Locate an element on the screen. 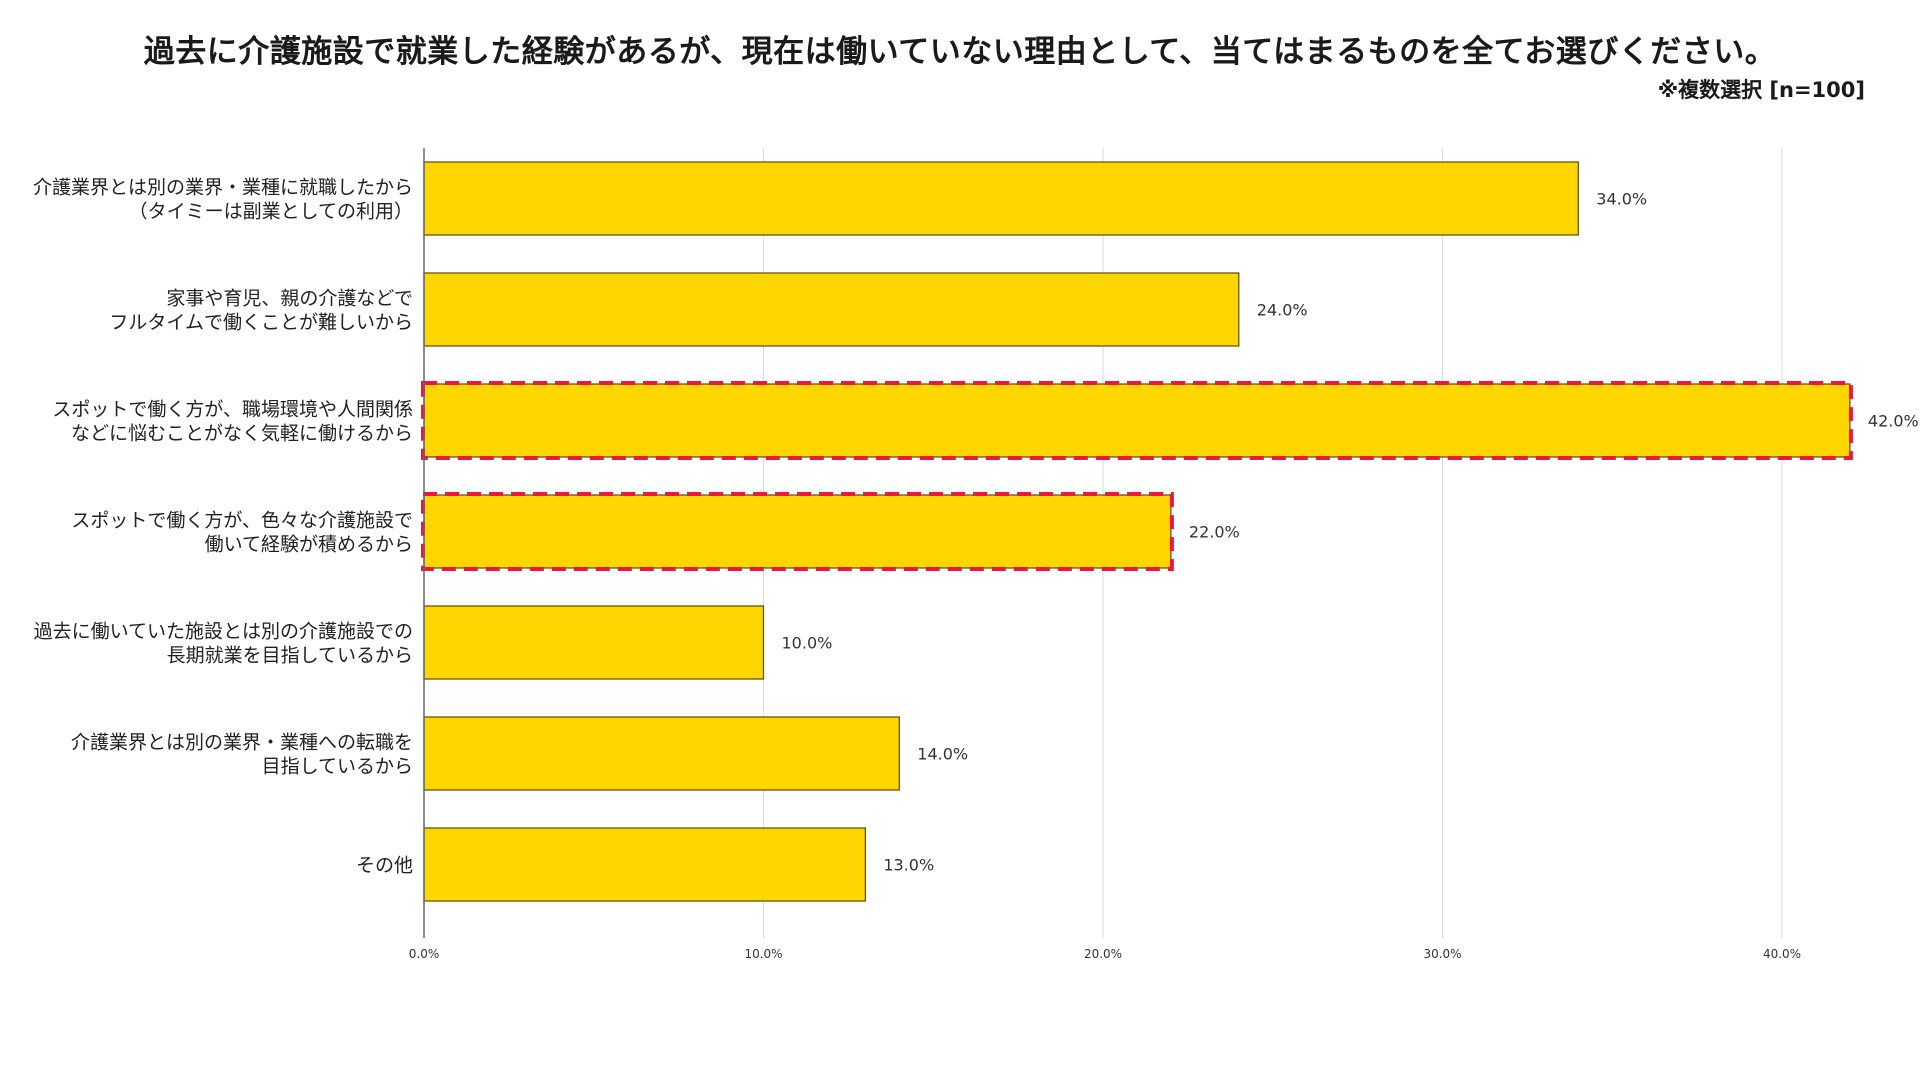 This screenshot has width=1920, height=1080. data-label: 42.0% is located at coordinates (1893, 421).